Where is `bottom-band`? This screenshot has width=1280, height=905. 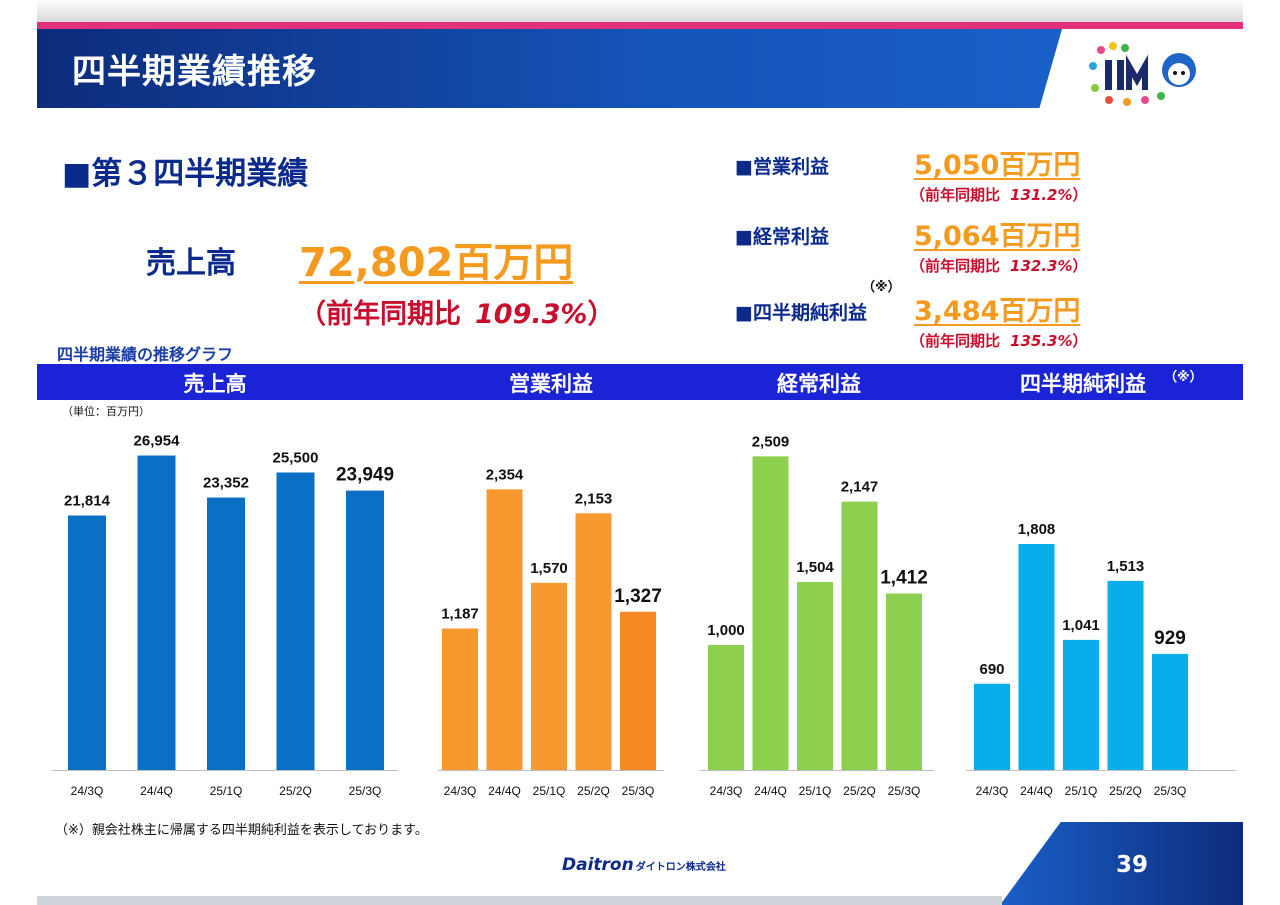 bottom-band is located at coordinates (519, 900).